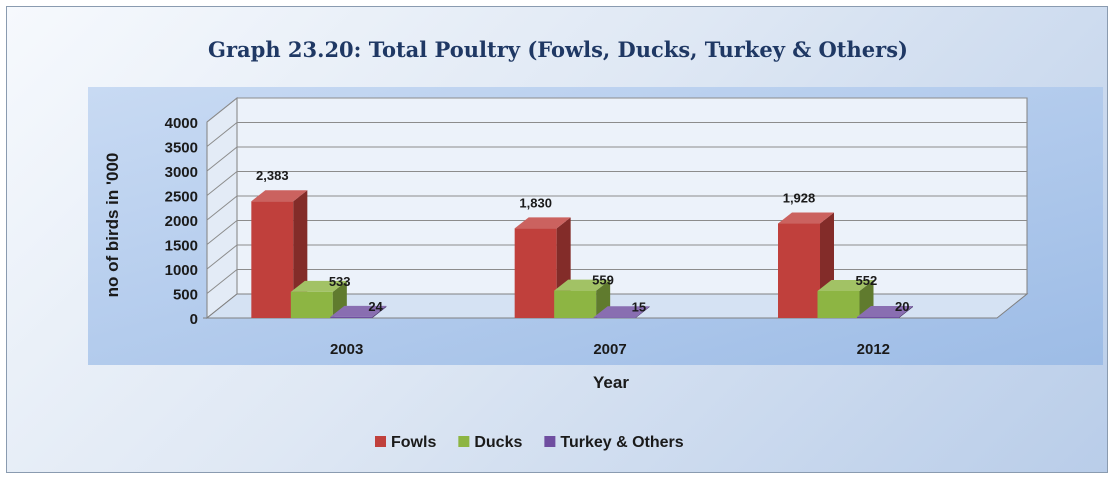 The height and width of the screenshot is (479, 1114). What do you see at coordinates (611, 382) in the screenshot?
I see `x-axis-title: Year` at bounding box center [611, 382].